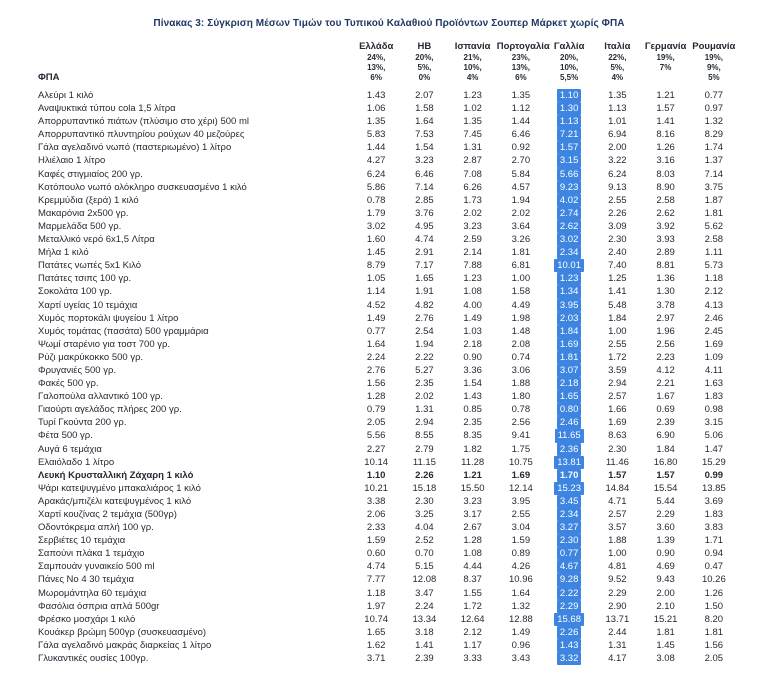  Describe the element at coordinates (424, 161) in the screenshot. I see `price-cell: 3.23` at that location.